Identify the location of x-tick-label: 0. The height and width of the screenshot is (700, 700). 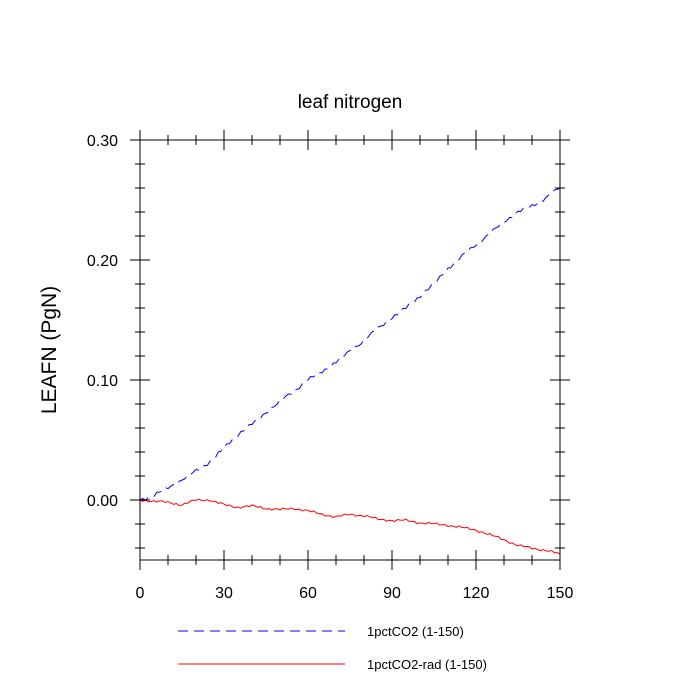
(140, 593).